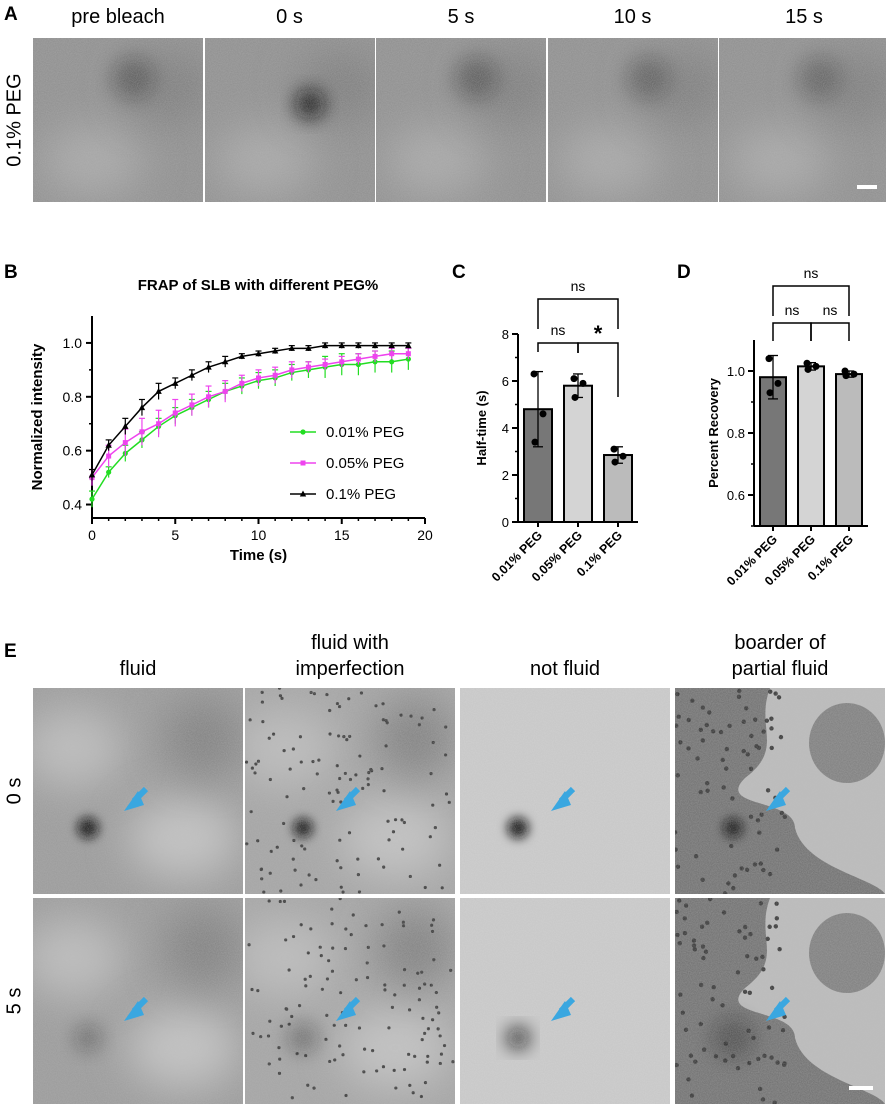 This screenshot has width=886, height=1108. I want to click on panel-e-column-title: fluid with, so click(350, 643).